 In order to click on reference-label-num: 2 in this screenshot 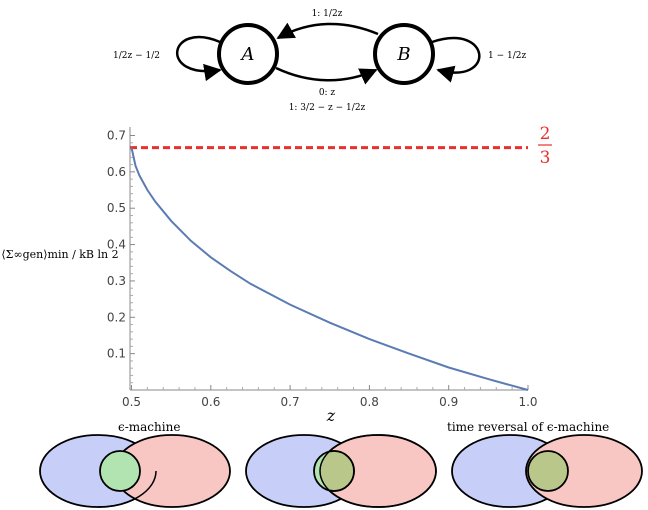, I will do `click(545, 134)`.